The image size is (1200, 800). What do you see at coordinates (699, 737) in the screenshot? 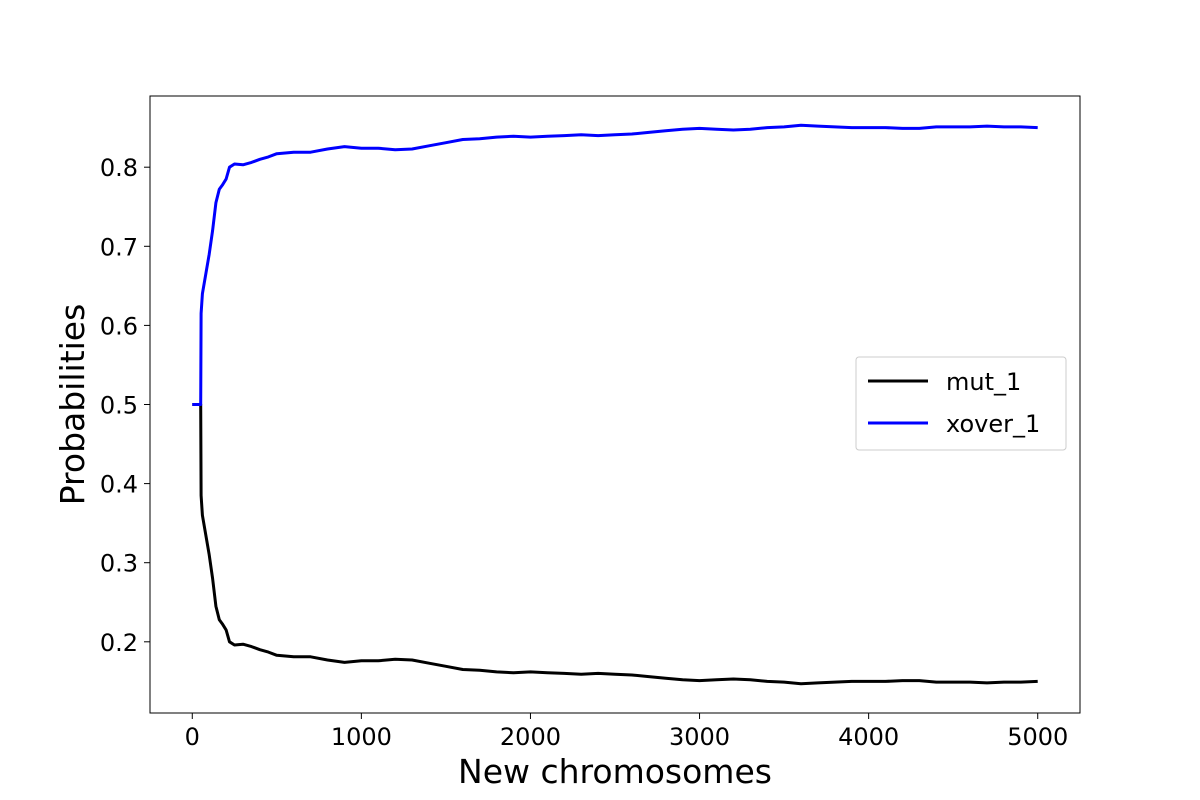
I see `x-tick-label: 3000` at bounding box center [699, 737].